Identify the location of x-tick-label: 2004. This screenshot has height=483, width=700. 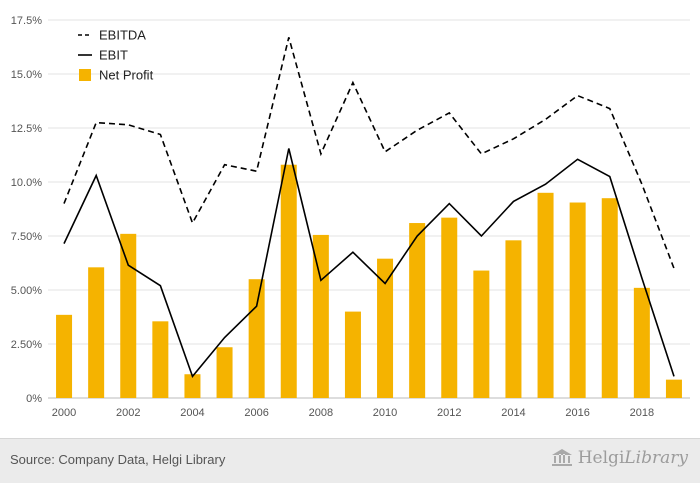
(192, 413).